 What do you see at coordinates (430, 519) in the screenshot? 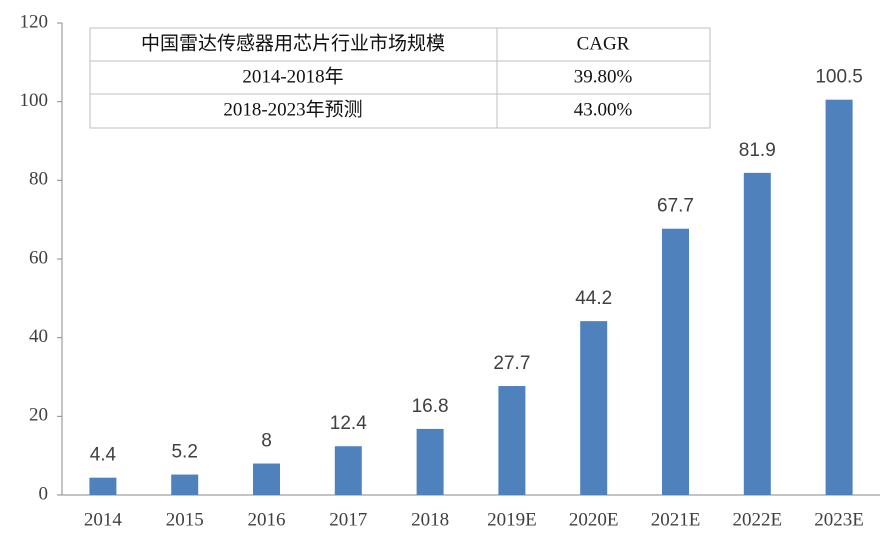
I see `x-tick-label: 2018` at bounding box center [430, 519].